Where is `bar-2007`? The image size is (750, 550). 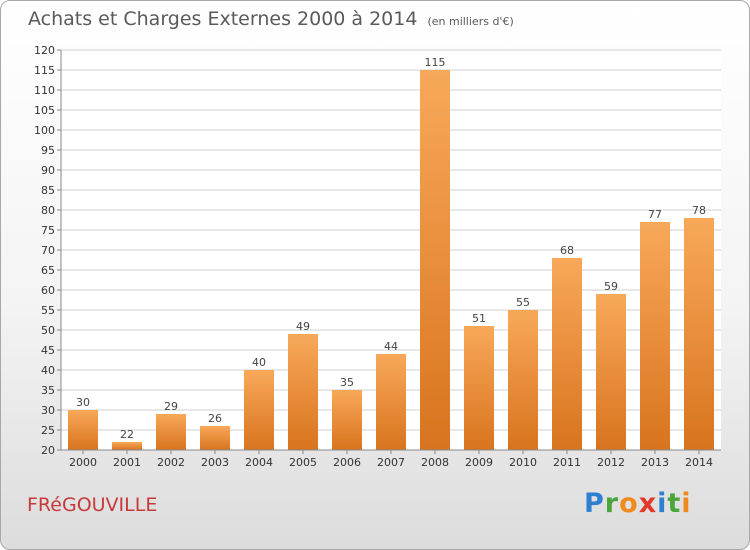 bar-2007 is located at coordinates (391, 402).